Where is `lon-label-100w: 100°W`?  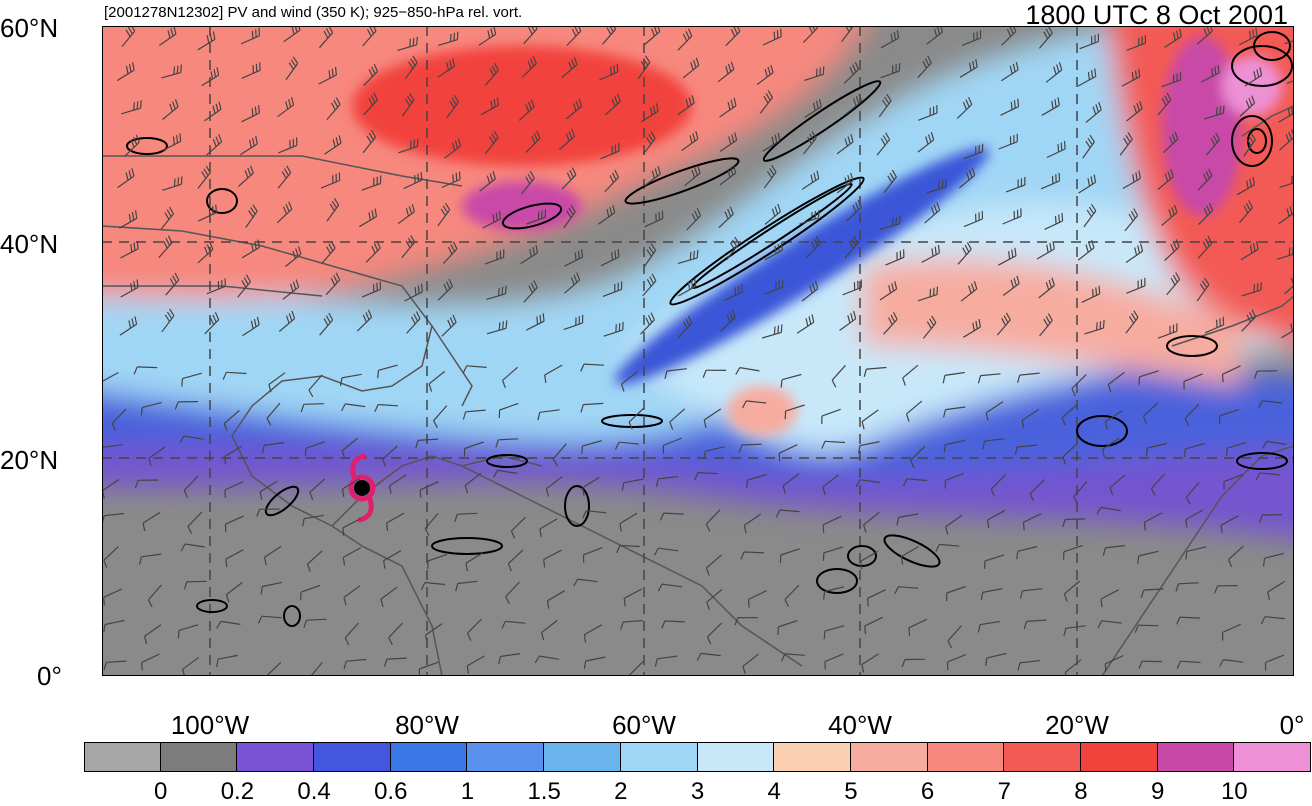 lon-label-100w: 100°W is located at coordinates (210, 725).